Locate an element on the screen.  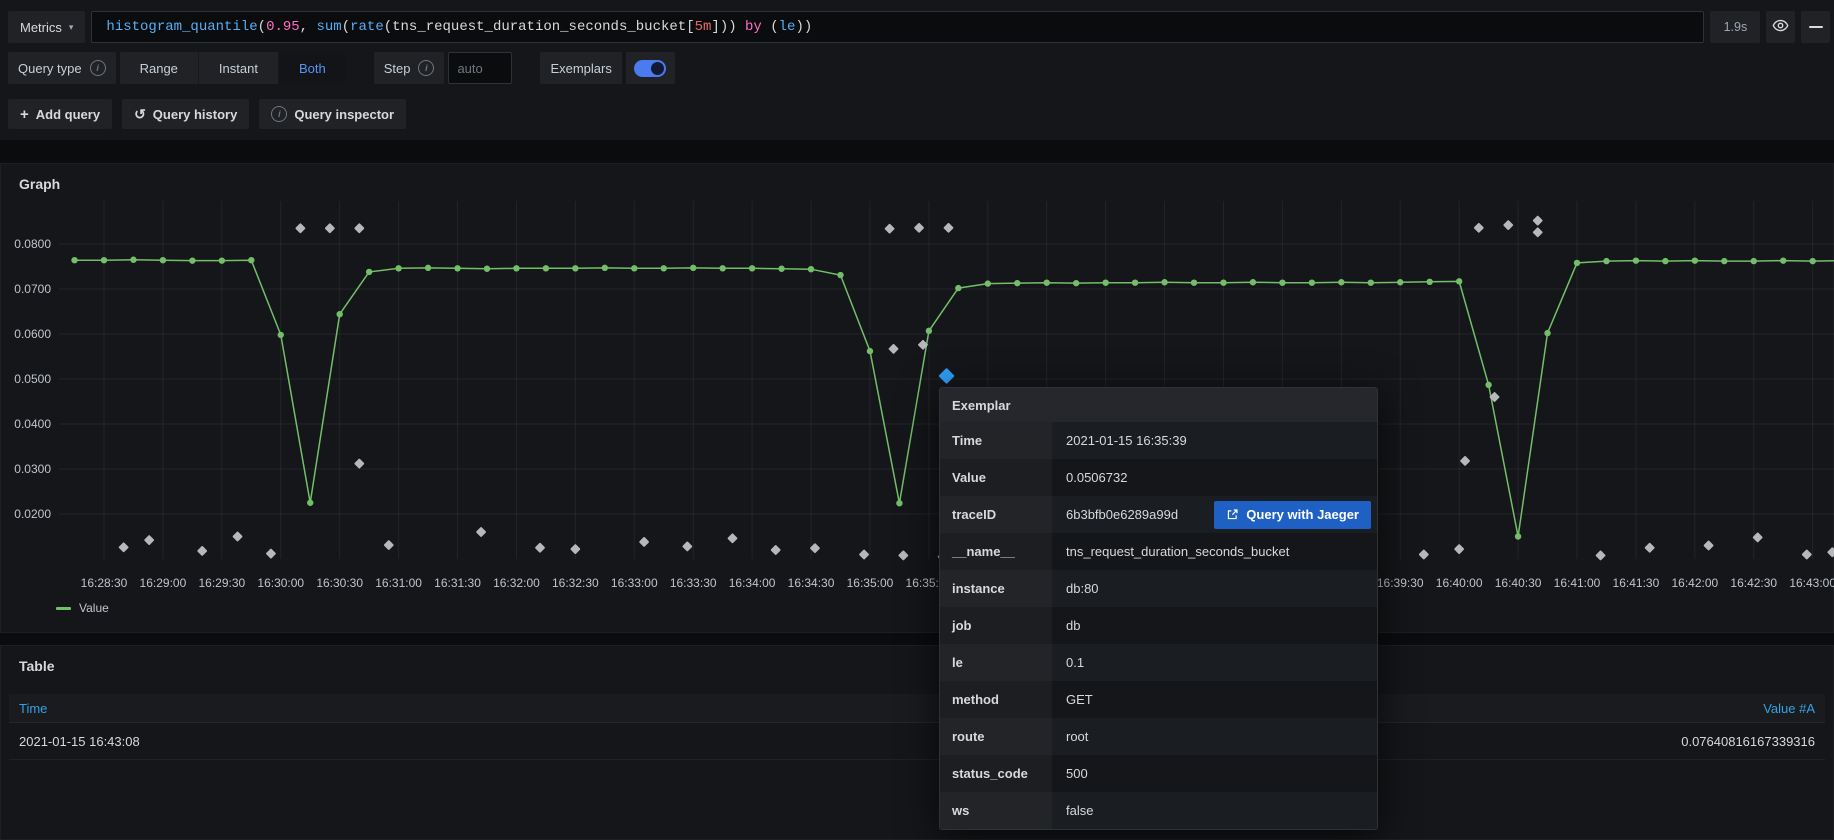
query-type-instant: Instant is located at coordinates (239, 68).